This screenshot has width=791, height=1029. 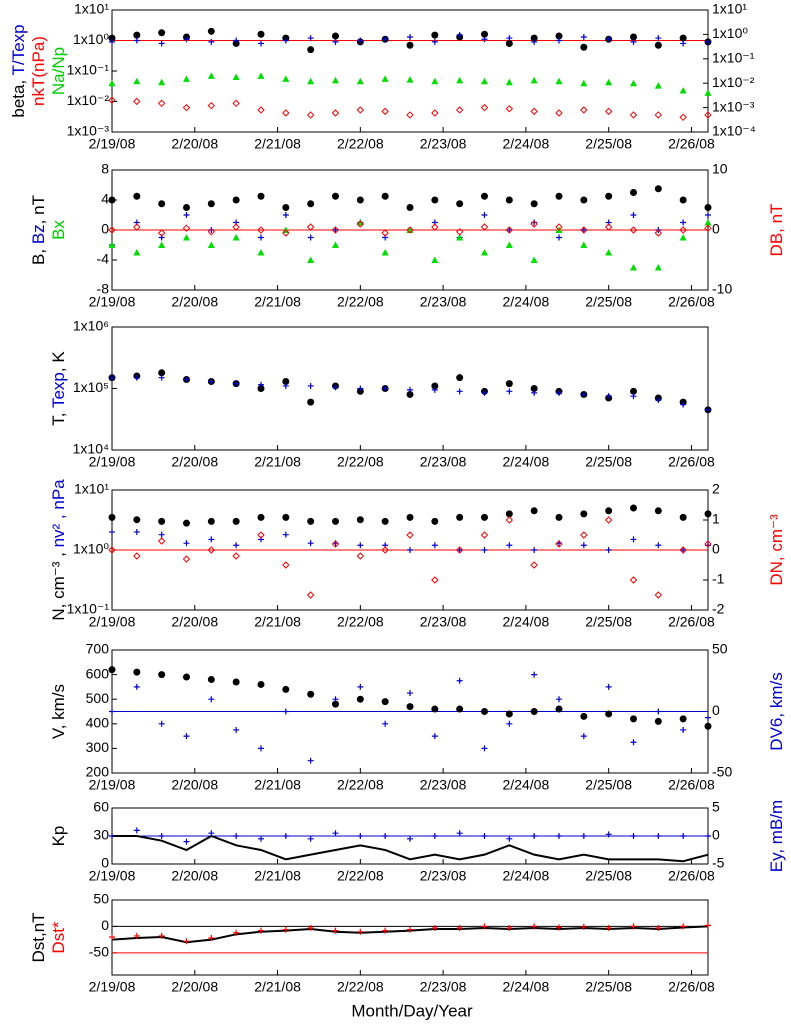 I want to click on x-tick-label: 2/24/08, so click(x=526, y=987).